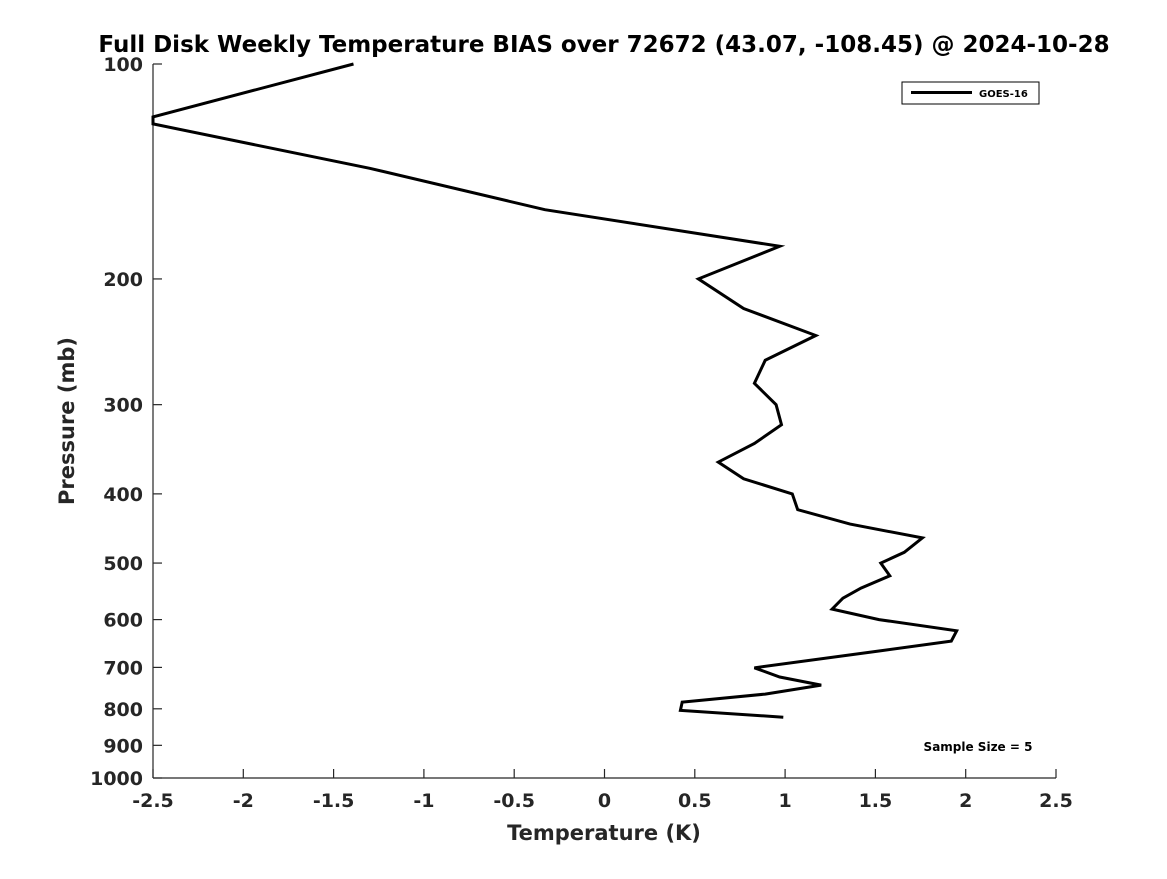  I want to click on y-tick-label: 500, so click(123, 564).